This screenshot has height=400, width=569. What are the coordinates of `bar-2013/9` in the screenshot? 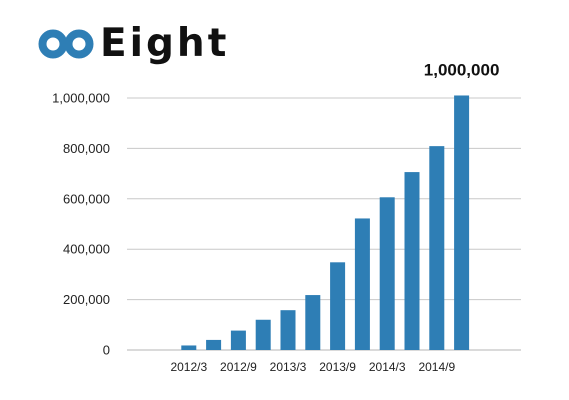 It's located at (338, 306).